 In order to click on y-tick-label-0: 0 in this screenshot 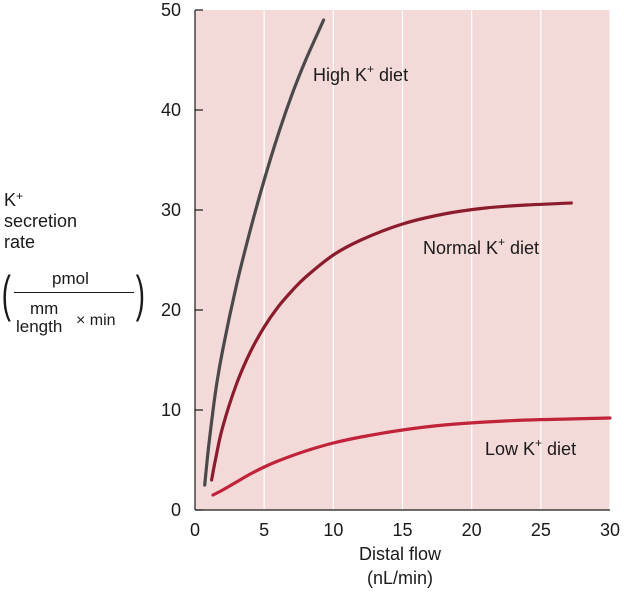, I will do `click(176, 510)`.